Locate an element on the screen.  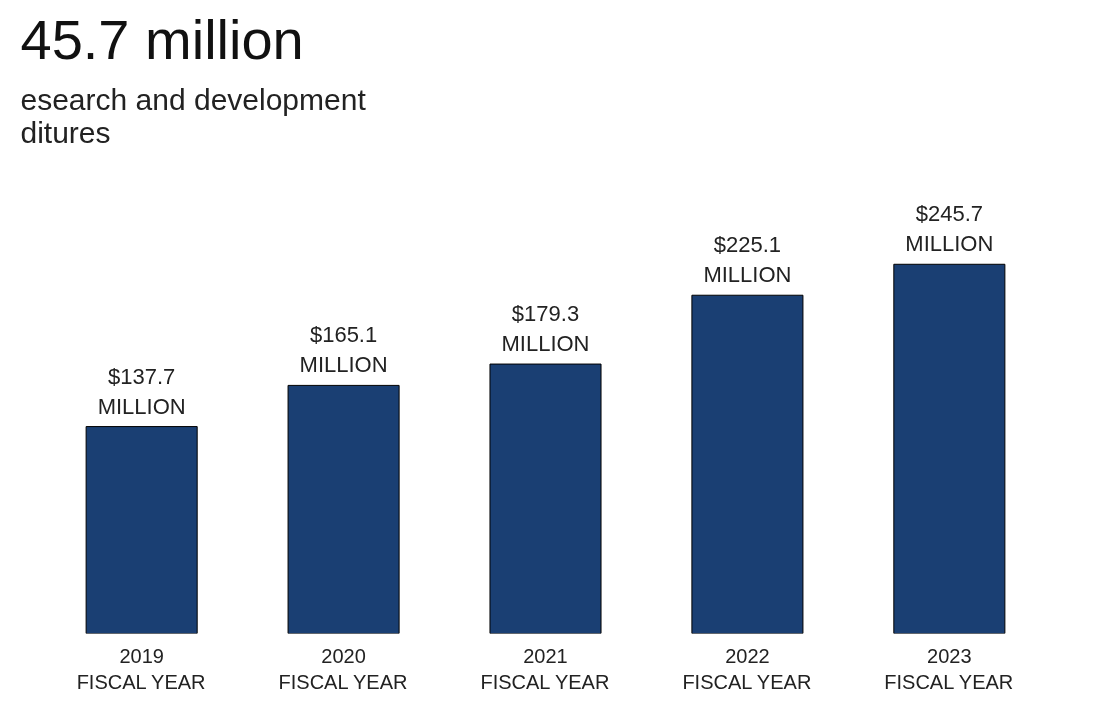
data-label: $137.7 MILLION is located at coordinates (141, 391).